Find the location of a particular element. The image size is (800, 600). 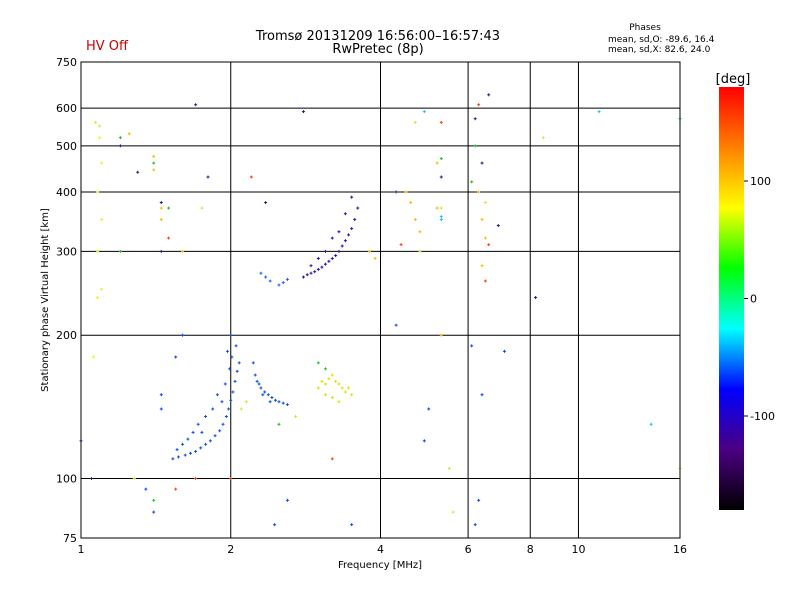

y-tick-label: 500 is located at coordinates (66, 146).